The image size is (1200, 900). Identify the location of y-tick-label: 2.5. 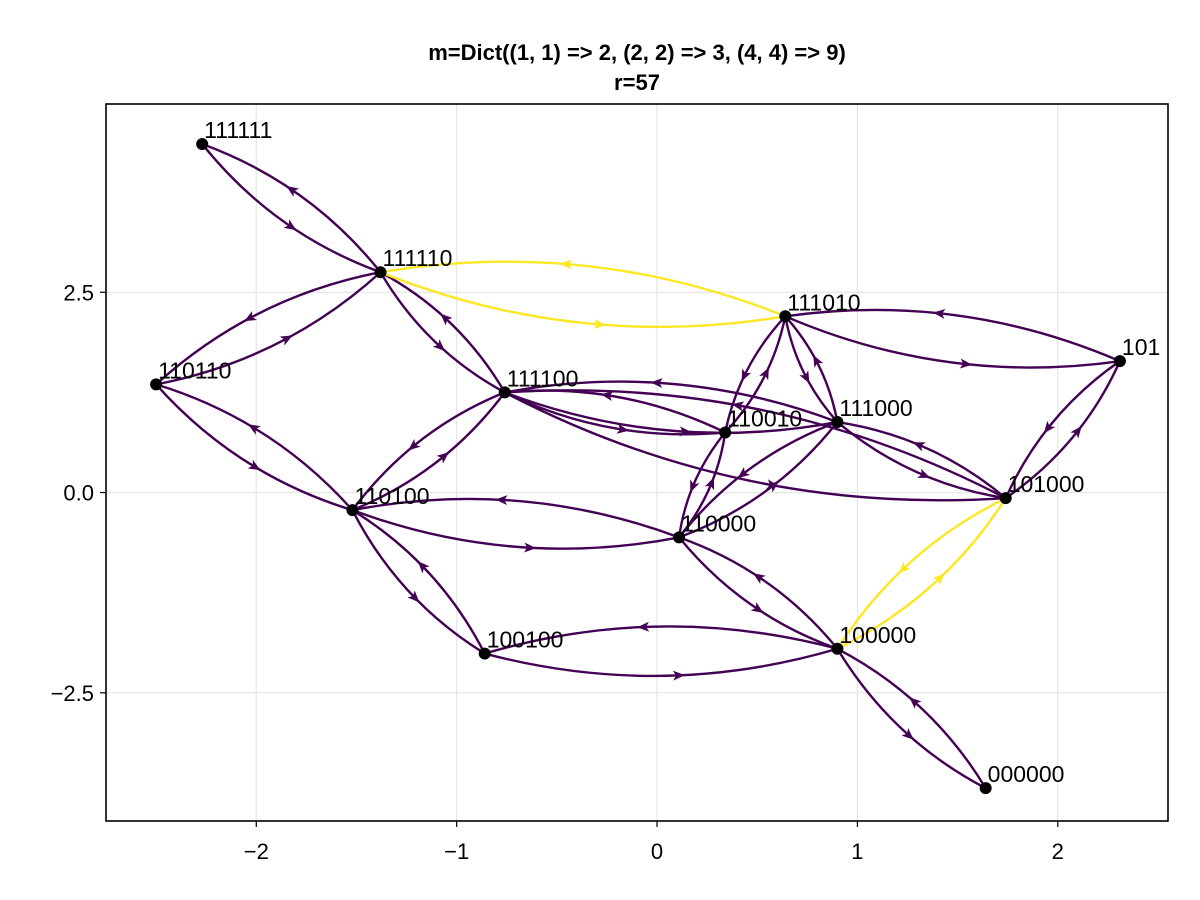
(78, 292).